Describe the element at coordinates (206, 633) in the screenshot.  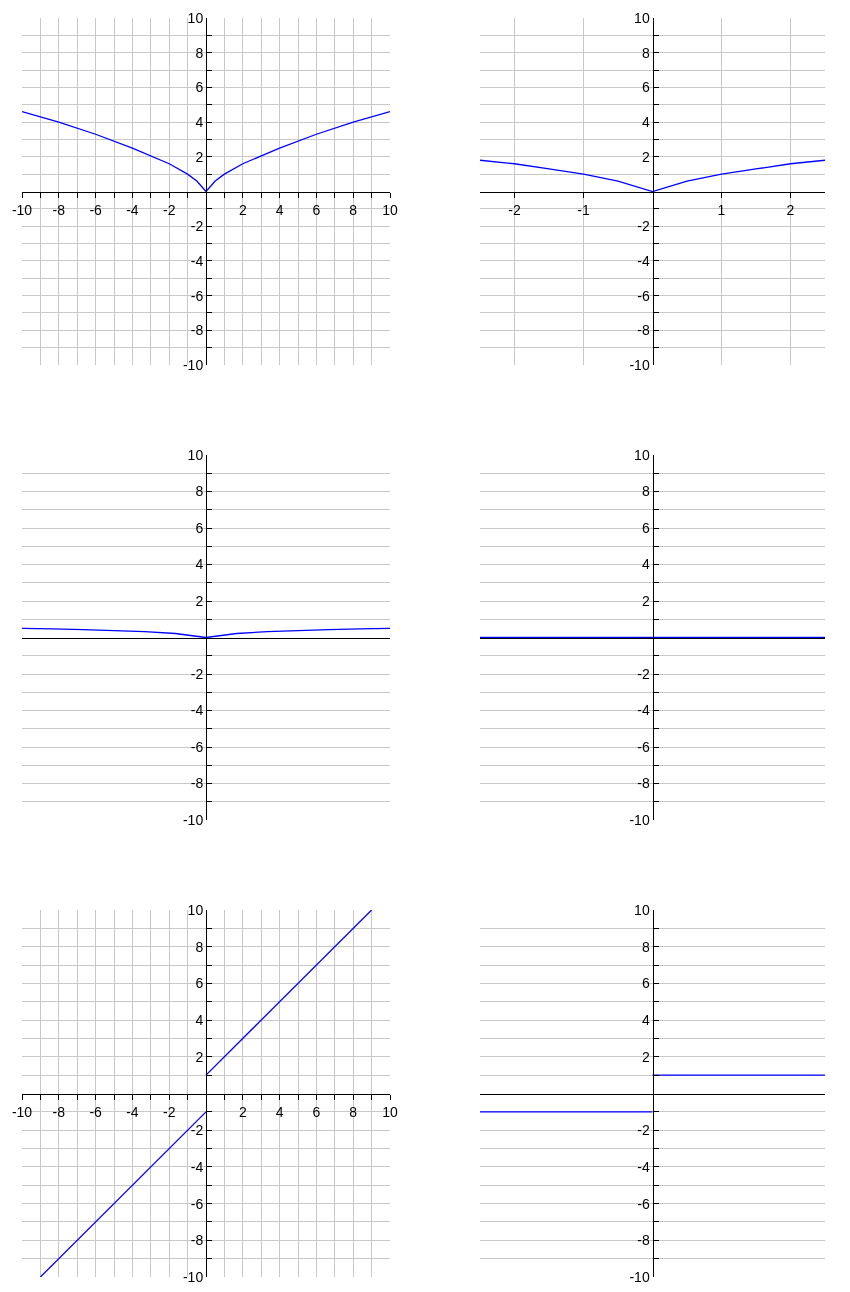
I see `line-series` at that location.